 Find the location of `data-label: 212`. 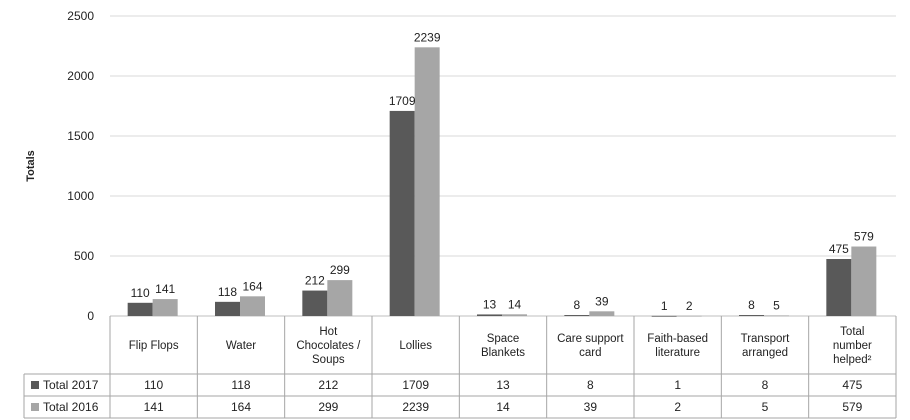

data-label: 212 is located at coordinates (315, 281).